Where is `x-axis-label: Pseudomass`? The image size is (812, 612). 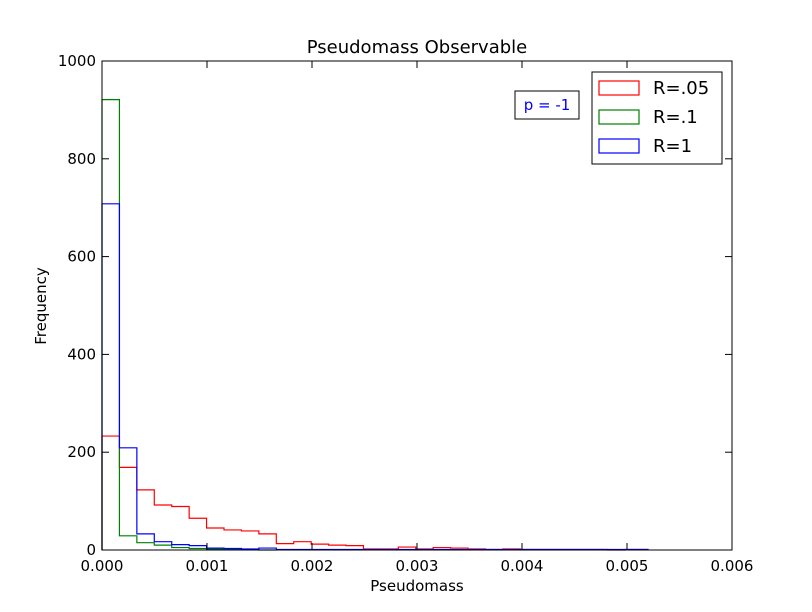 x-axis-label: Pseudomass is located at coordinates (417, 586).